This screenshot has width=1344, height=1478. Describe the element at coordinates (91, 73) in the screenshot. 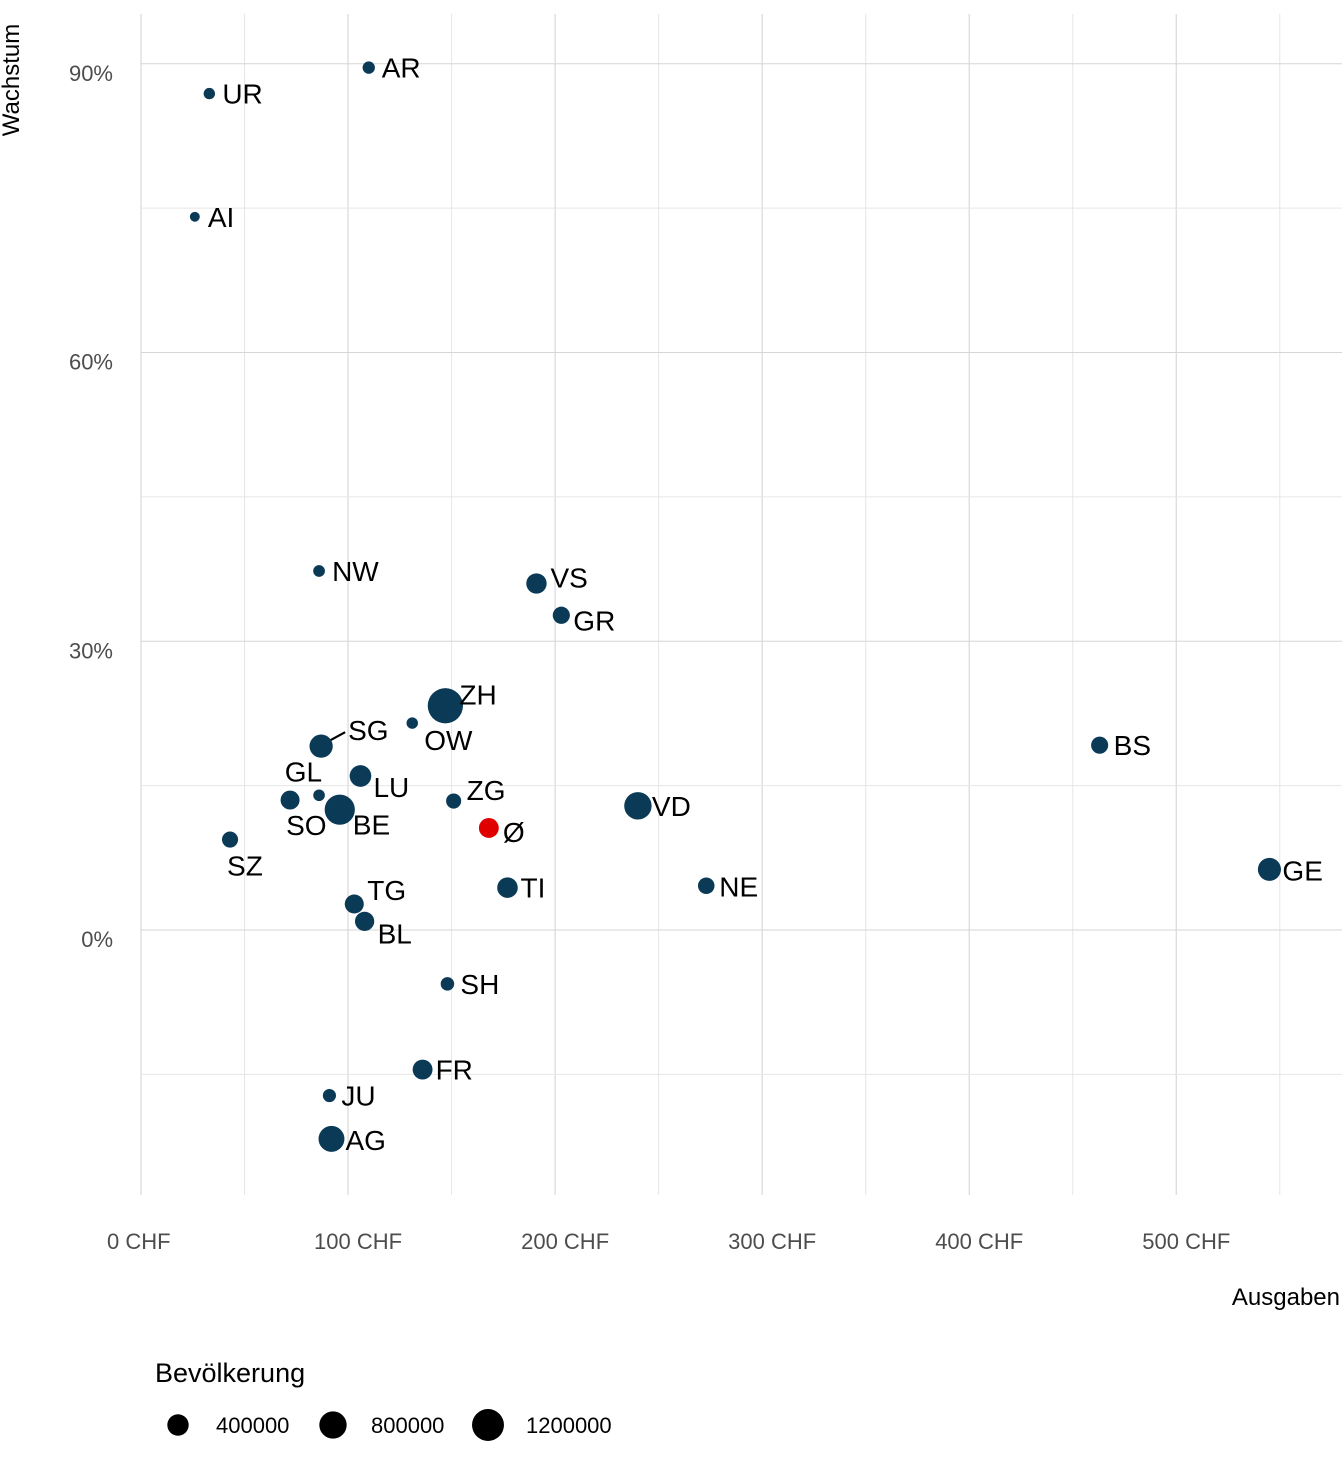

I see `y-tick-label: 90%` at that location.